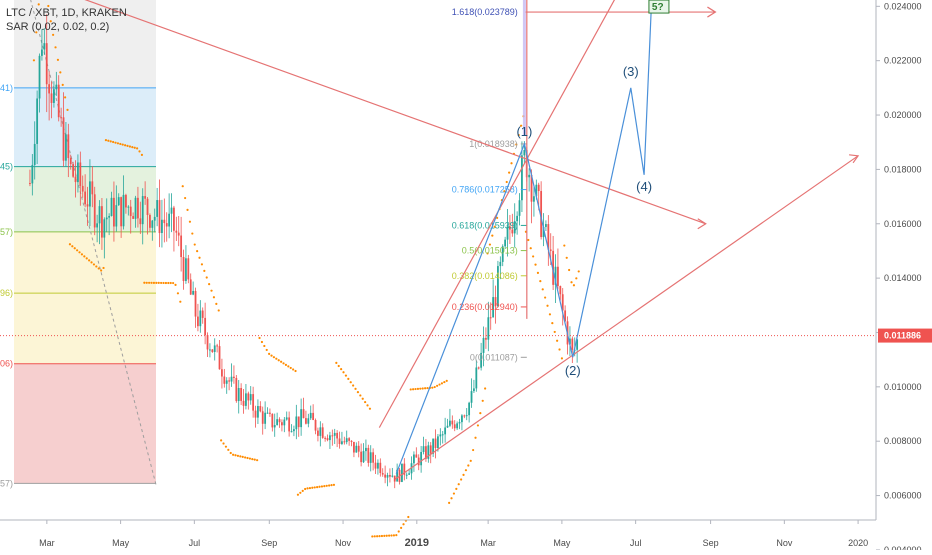 The image size is (932, 555). I want to click on elliott-wave-label: (2), so click(573, 370).